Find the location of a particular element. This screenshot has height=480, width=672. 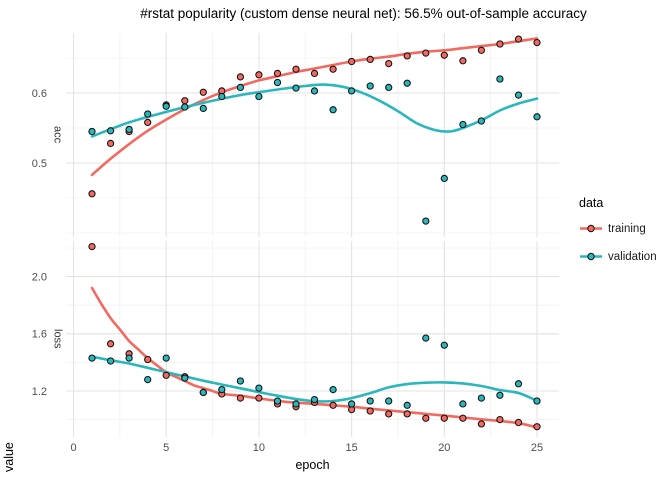

legend-label-training: training is located at coordinates (627, 228).